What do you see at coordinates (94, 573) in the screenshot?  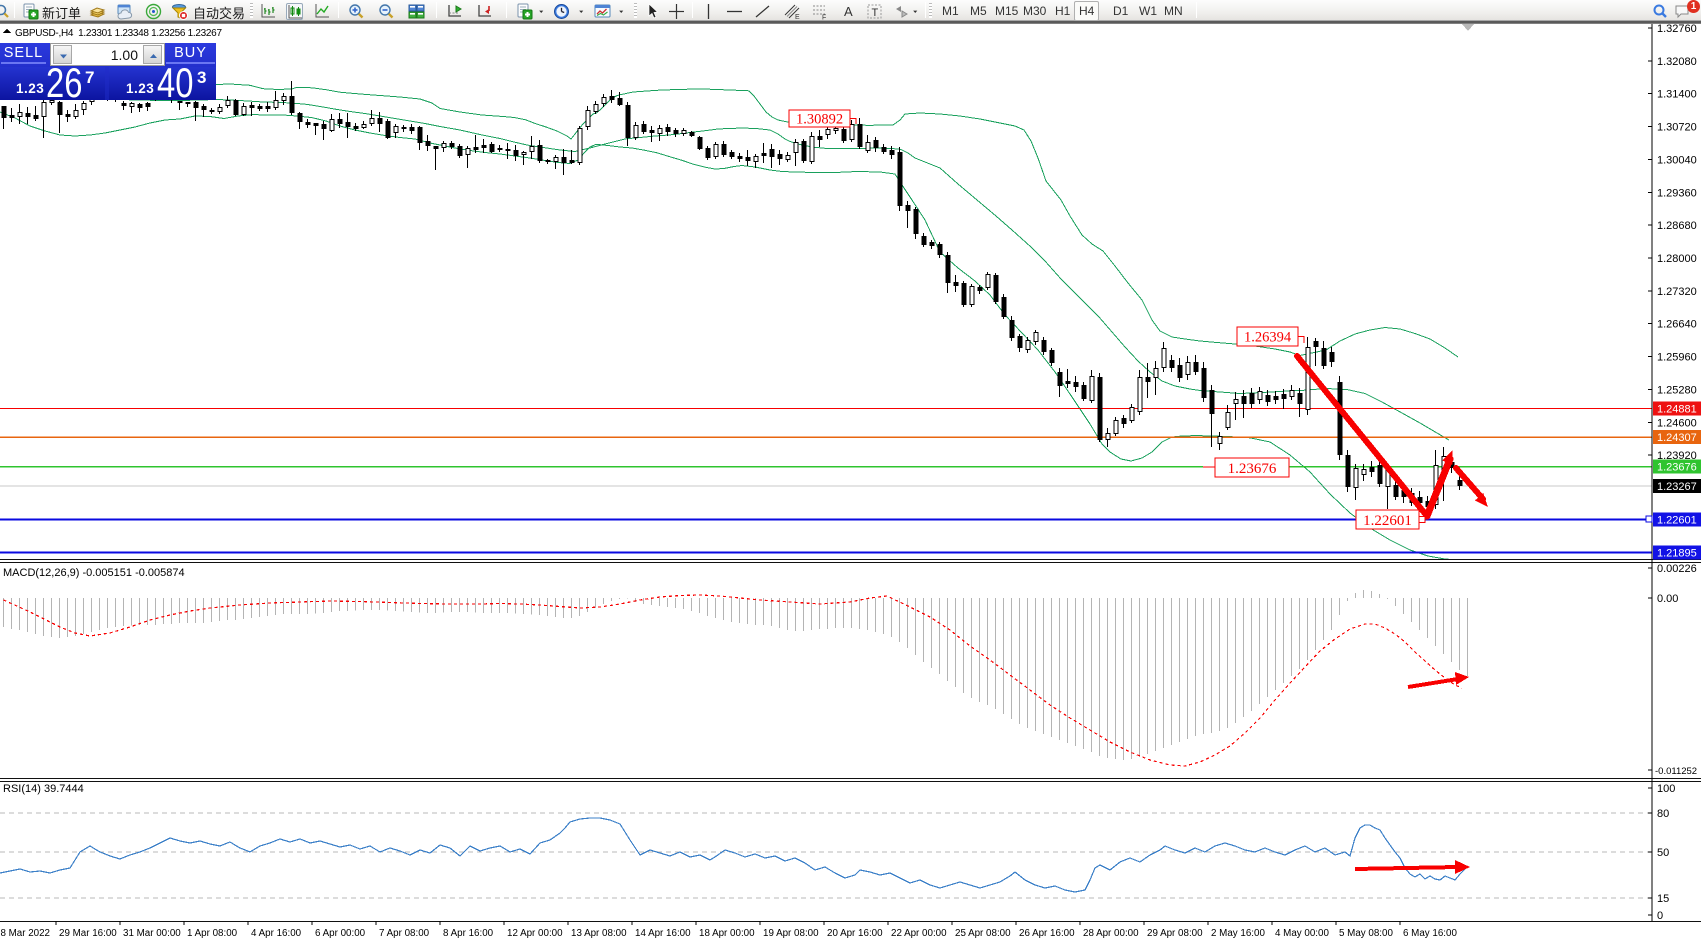 I see `svg-text:MACD(12,26,9) -0.005151 -0.005: MACD(12,26,9) -0.005151 -0.005874` at bounding box center [94, 573].